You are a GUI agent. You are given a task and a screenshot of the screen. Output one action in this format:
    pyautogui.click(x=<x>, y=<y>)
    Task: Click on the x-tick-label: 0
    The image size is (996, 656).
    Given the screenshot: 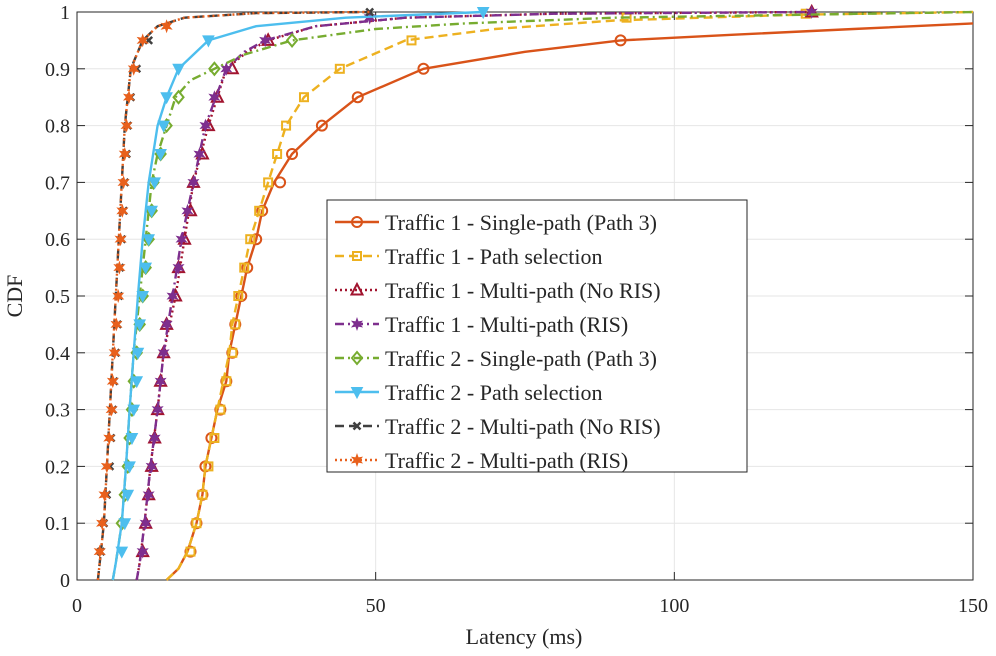 What is the action you would take?
    pyautogui.click(x=77, y=606)
    